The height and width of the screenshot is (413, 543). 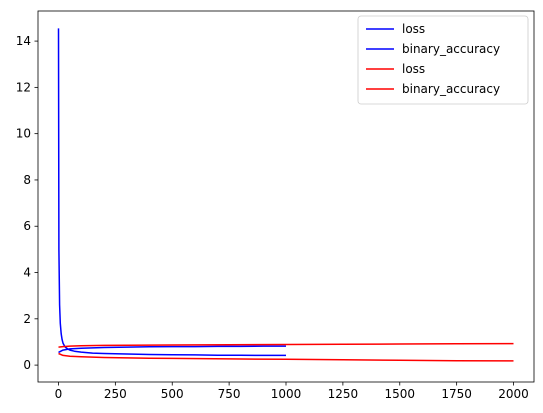 I want to click on y-tick-label: 4, so click(x=27, y=273).